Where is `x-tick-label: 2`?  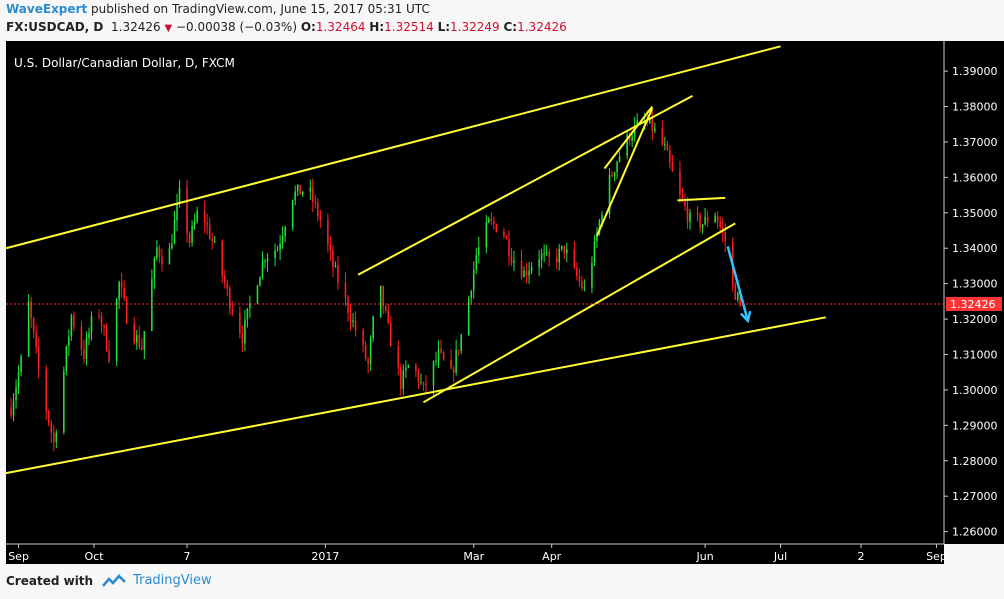 x-tick-label: 2 is located at coordinates (861, 556).